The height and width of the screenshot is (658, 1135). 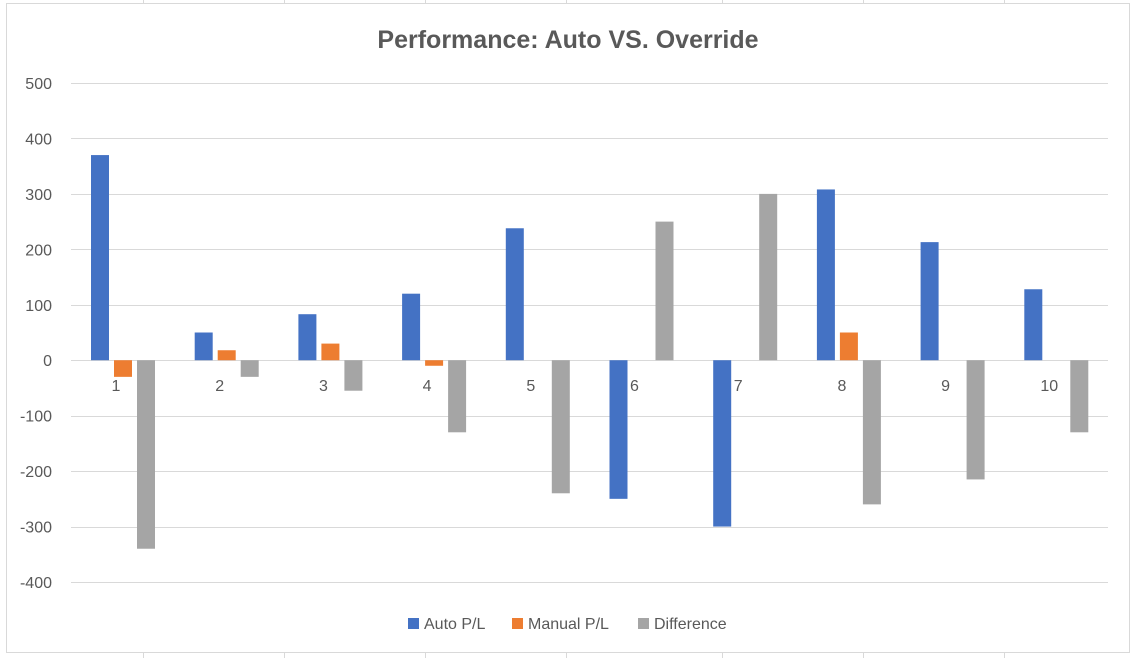 I want to click on x-category-label: 6, so click(x=634, y=386).